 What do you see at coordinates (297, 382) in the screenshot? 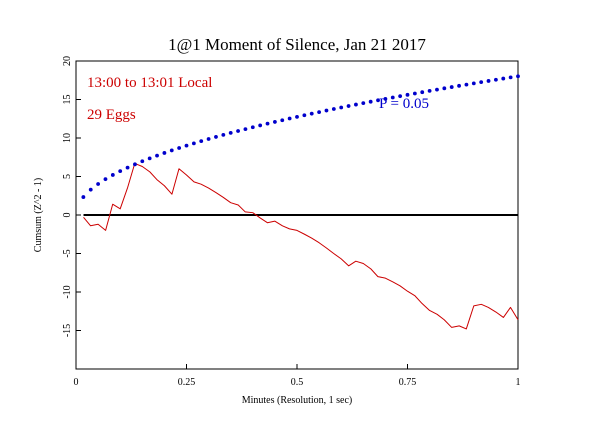
I see `x-tick-label: 0.5` at bounding box center [297, 382].